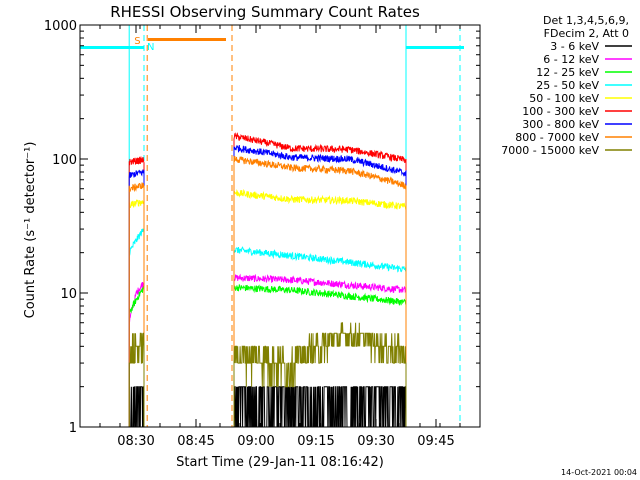 This screenshot has height=480, width=640. Describe the element at coordinates (560, 124) in the screenshot. I see `legend-label-6: 300 - 800 keV` at that location.